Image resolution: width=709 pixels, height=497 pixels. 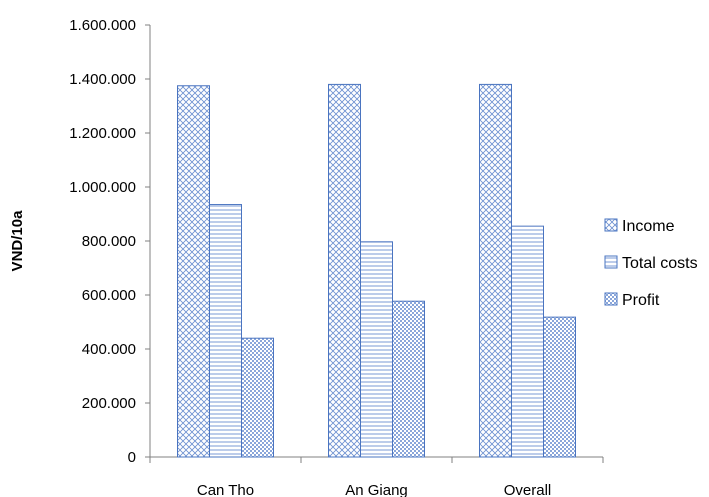 I want to click on bar-income-can-tho, so click(x=193, y=271).